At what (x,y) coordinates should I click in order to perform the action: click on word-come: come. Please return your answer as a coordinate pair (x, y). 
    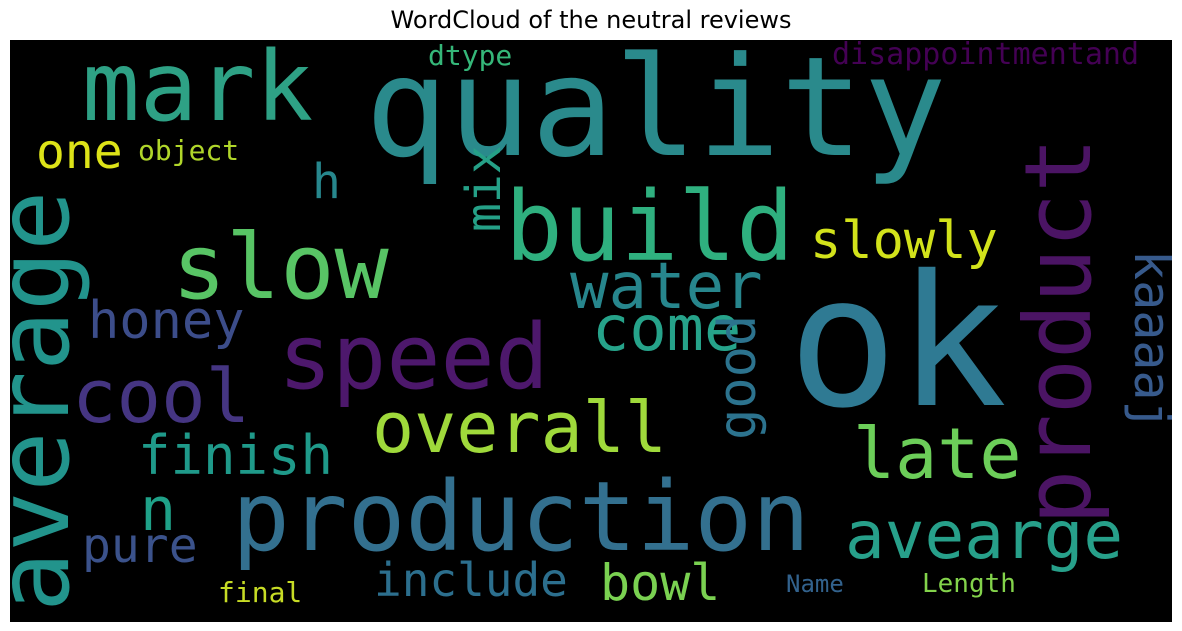
    Looking at the image, I should click on (666, 328).